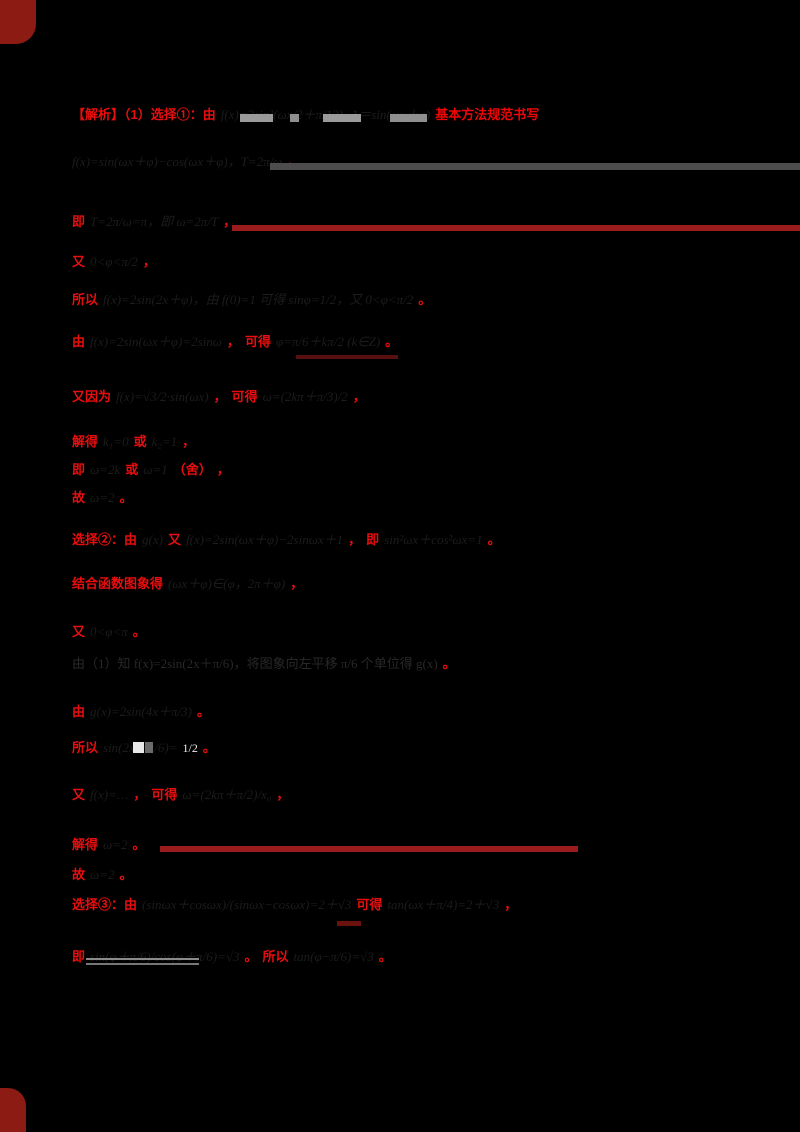 The width and height of the screenshot is (800, 1132). What do you see at coordinates (105, 540) in the screenshot?
I see `red-annotation: 选择②：由` at bounding box center [105, 540].